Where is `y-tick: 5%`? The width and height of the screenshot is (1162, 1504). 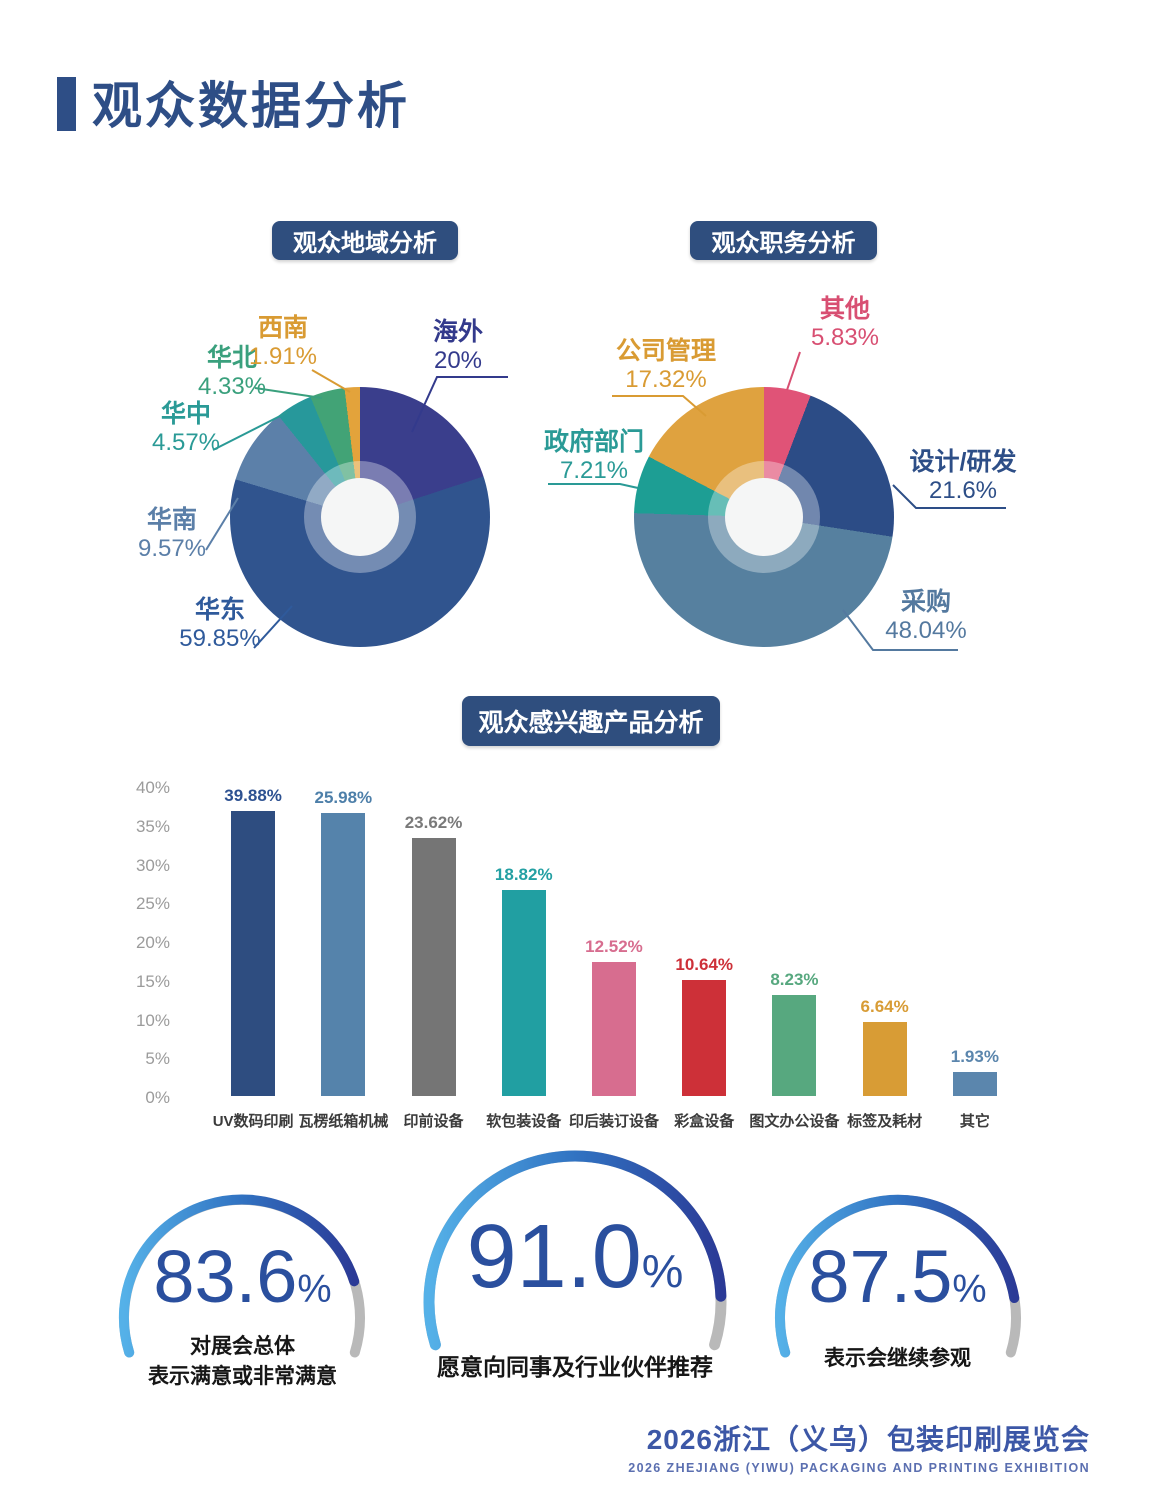
y-tick: 5% is located at coordinates (157, 1059).